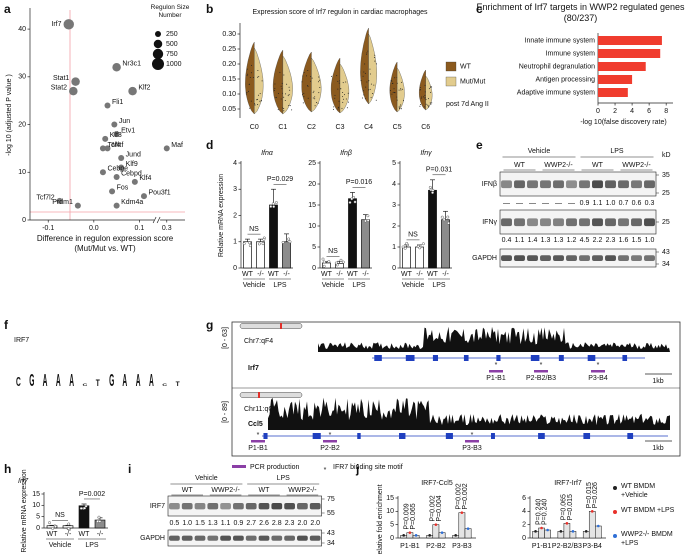  I want to click on point-label: Stat2, so click(59, 87).